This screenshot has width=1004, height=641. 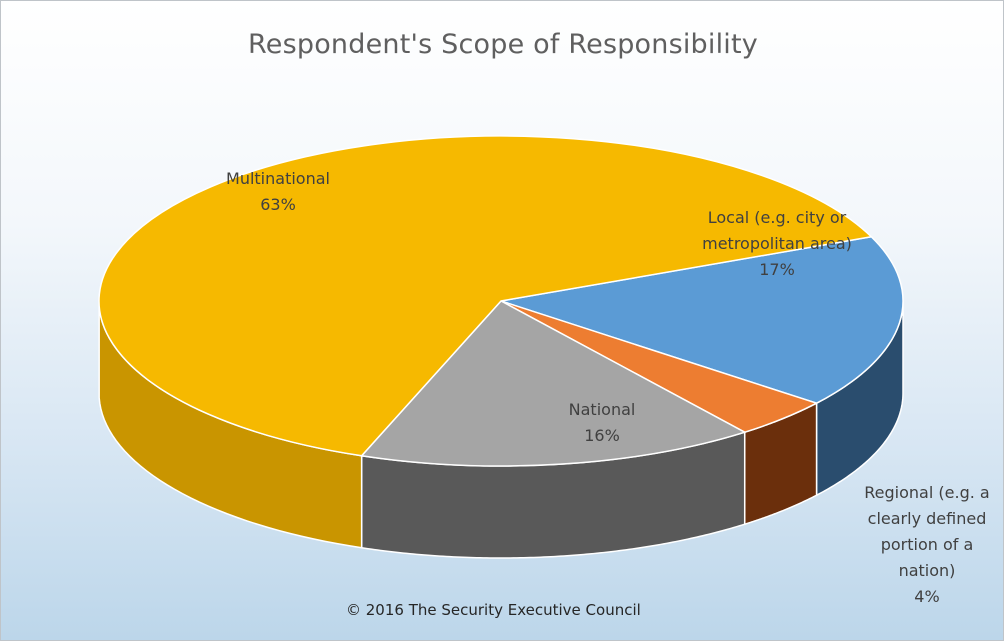 I want to click on slice-label: National 16%, so click(x=602, y=422).